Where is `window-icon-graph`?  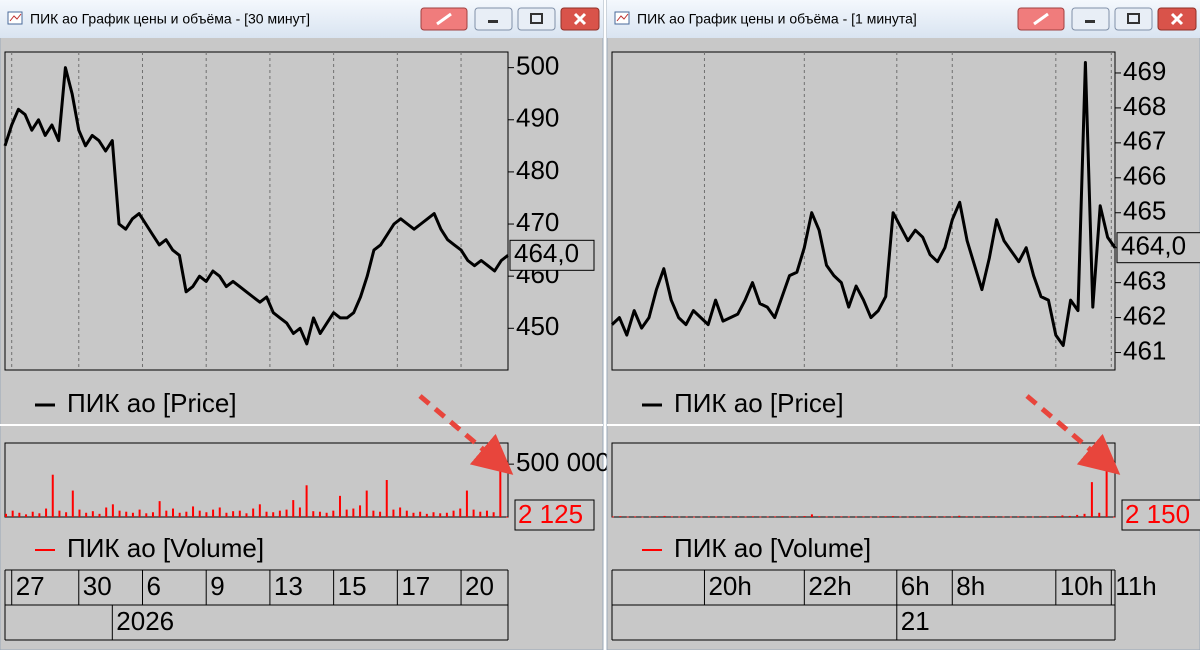 window-icon-graph is located at coordinates (15, 17).